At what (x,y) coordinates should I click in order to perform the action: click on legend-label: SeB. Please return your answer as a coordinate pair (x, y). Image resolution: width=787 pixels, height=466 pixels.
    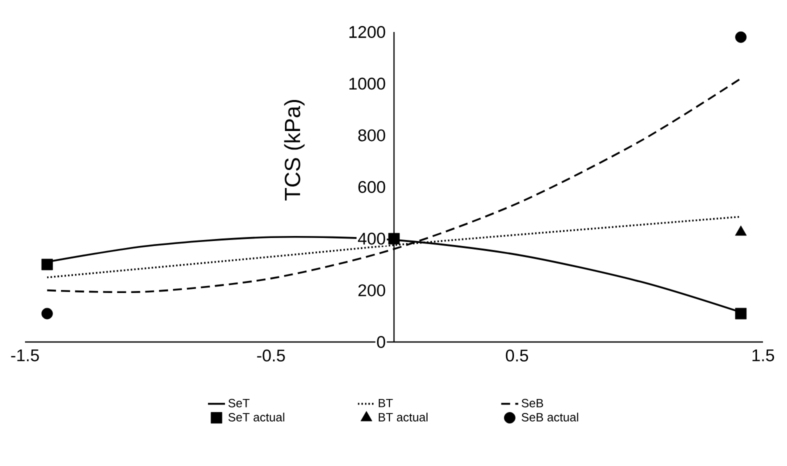
    Looking at the image, I should click on (533, 403).